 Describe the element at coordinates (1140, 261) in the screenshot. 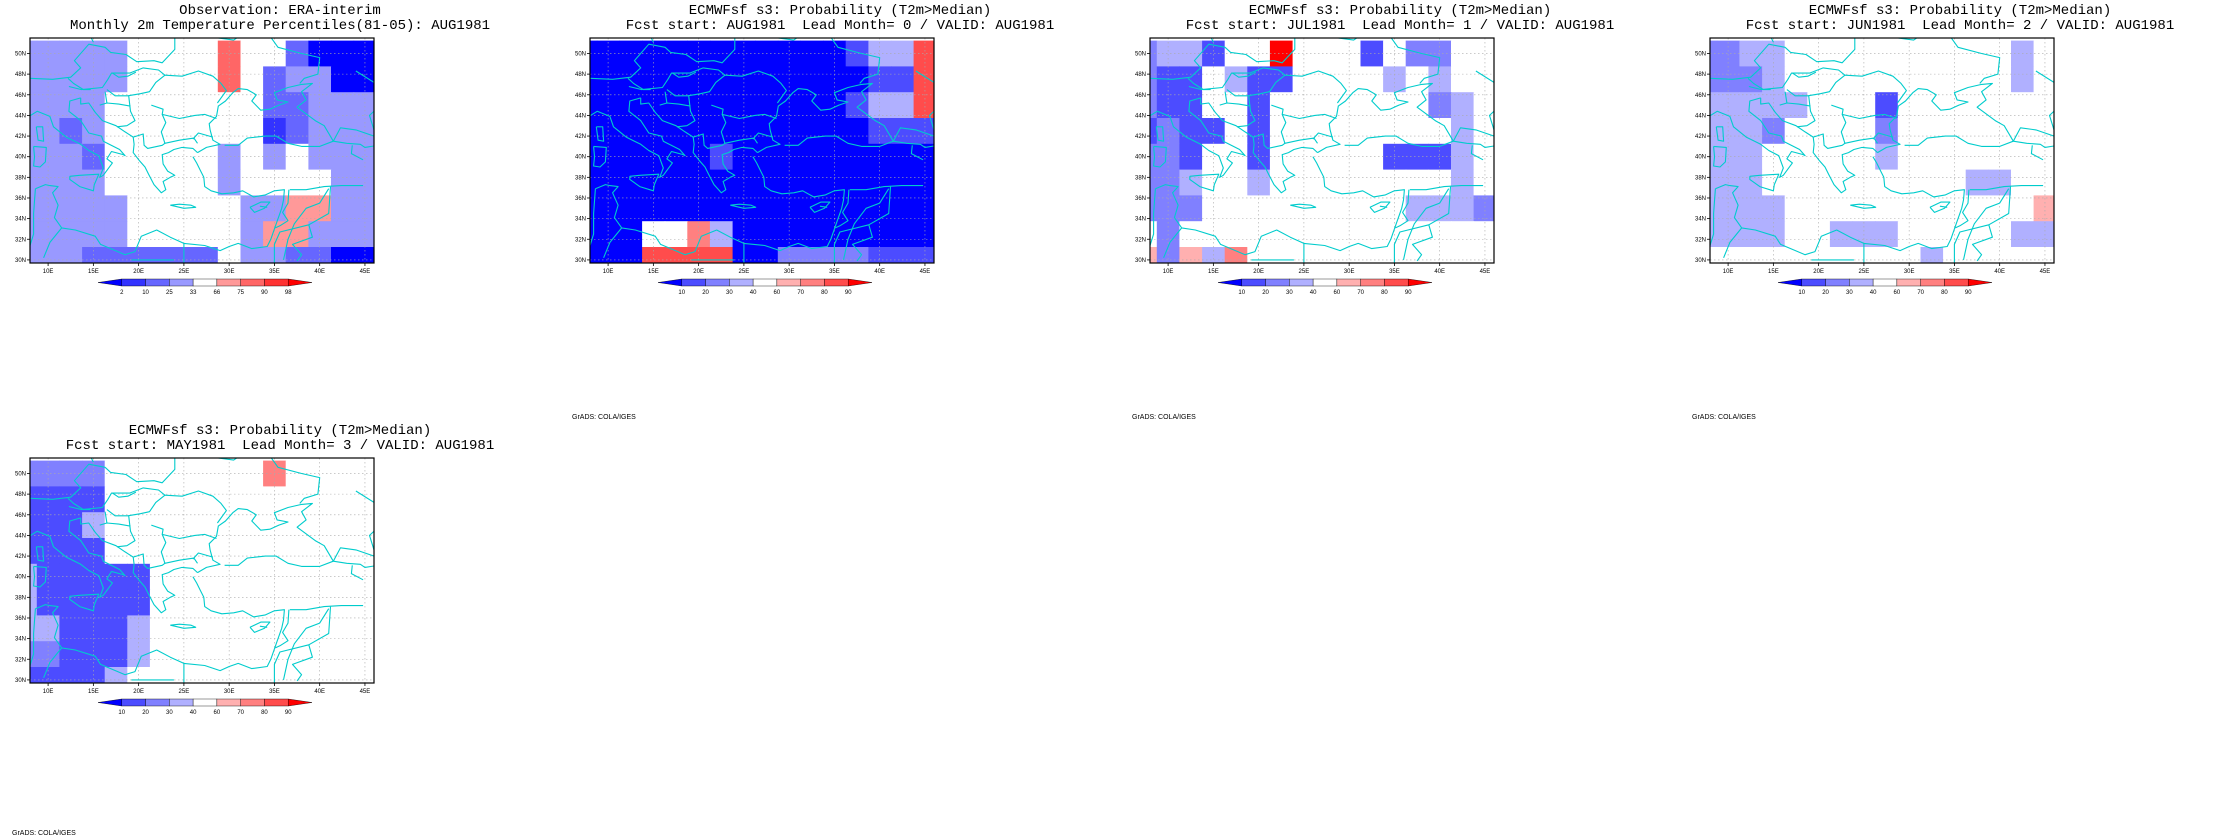

I see `lat-tick-label: 30N` at that location.